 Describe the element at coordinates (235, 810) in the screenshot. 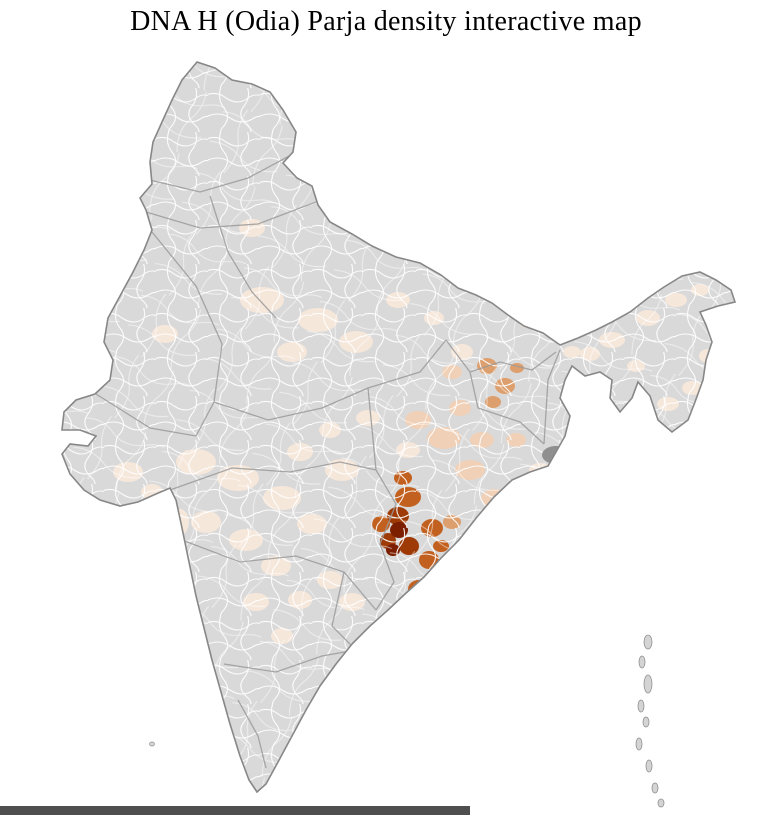

I see `bottom-scrollbar` at that location.